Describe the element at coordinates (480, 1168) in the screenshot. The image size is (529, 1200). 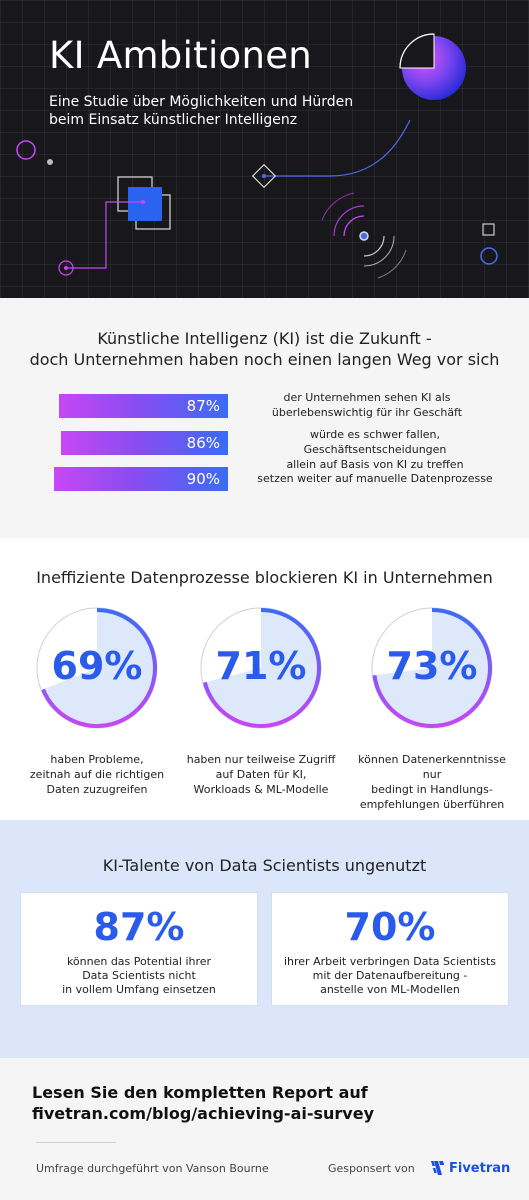
I see `brand-name: Fivetran` at that location.